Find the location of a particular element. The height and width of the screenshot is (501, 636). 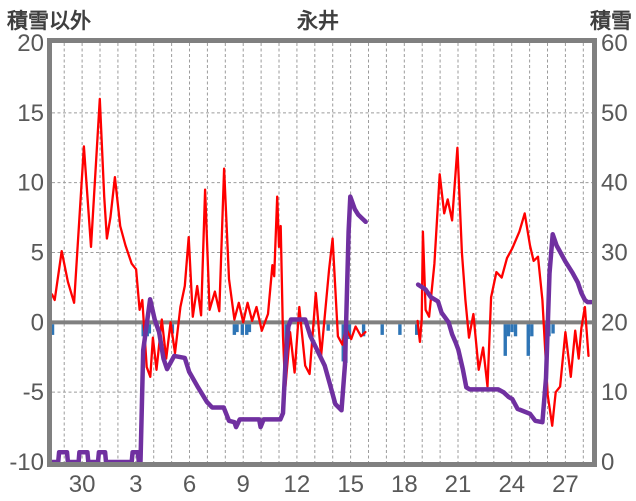

svg-text: 24 is located at coordinates (511, 484).